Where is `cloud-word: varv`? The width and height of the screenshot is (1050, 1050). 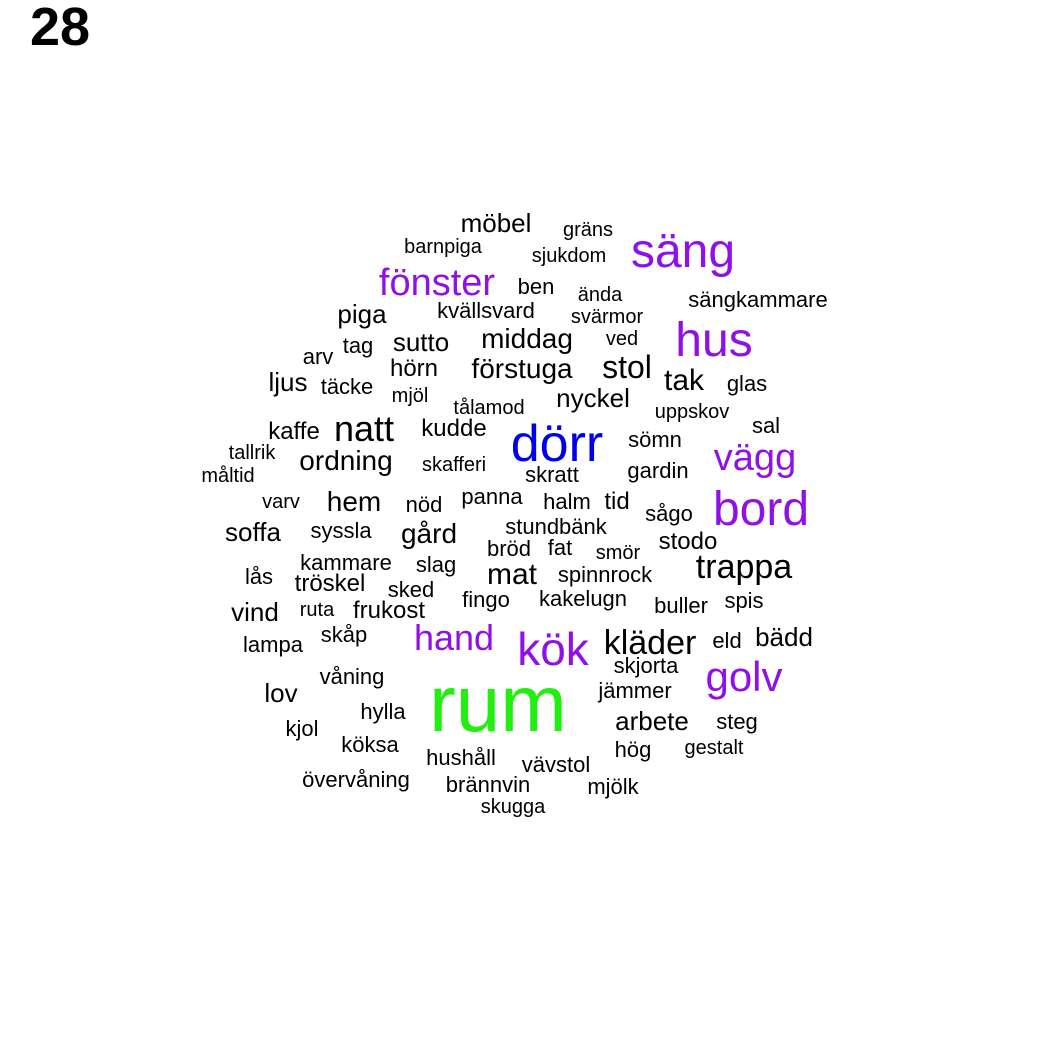
cloud-word: varv is located at coordinates (281, 502).